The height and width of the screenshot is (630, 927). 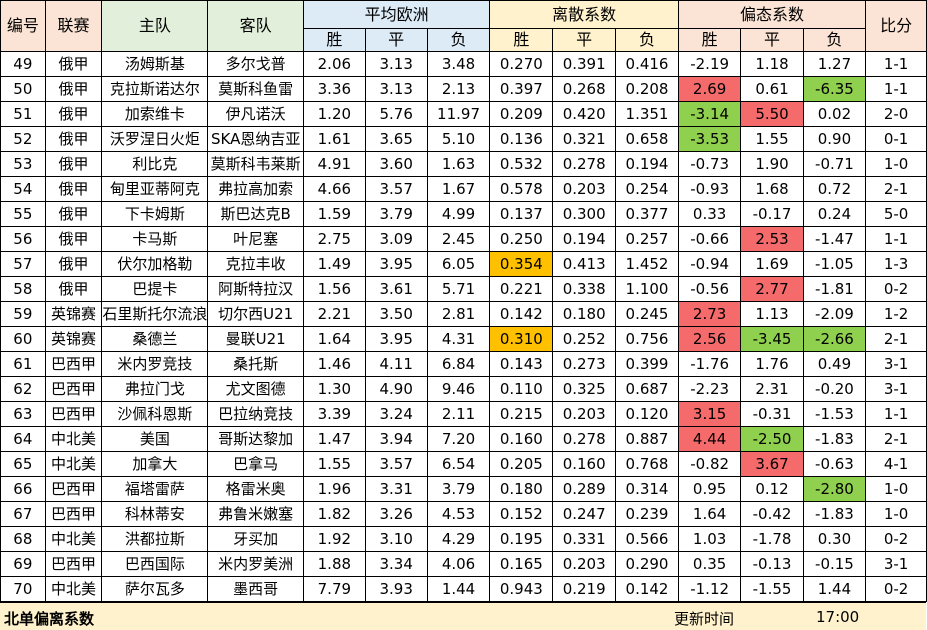 What do you see at coordinates (521, 364) in the screenshot?
I see `cell-dispersion-win: 0.143` at bounding box center [521, 364].